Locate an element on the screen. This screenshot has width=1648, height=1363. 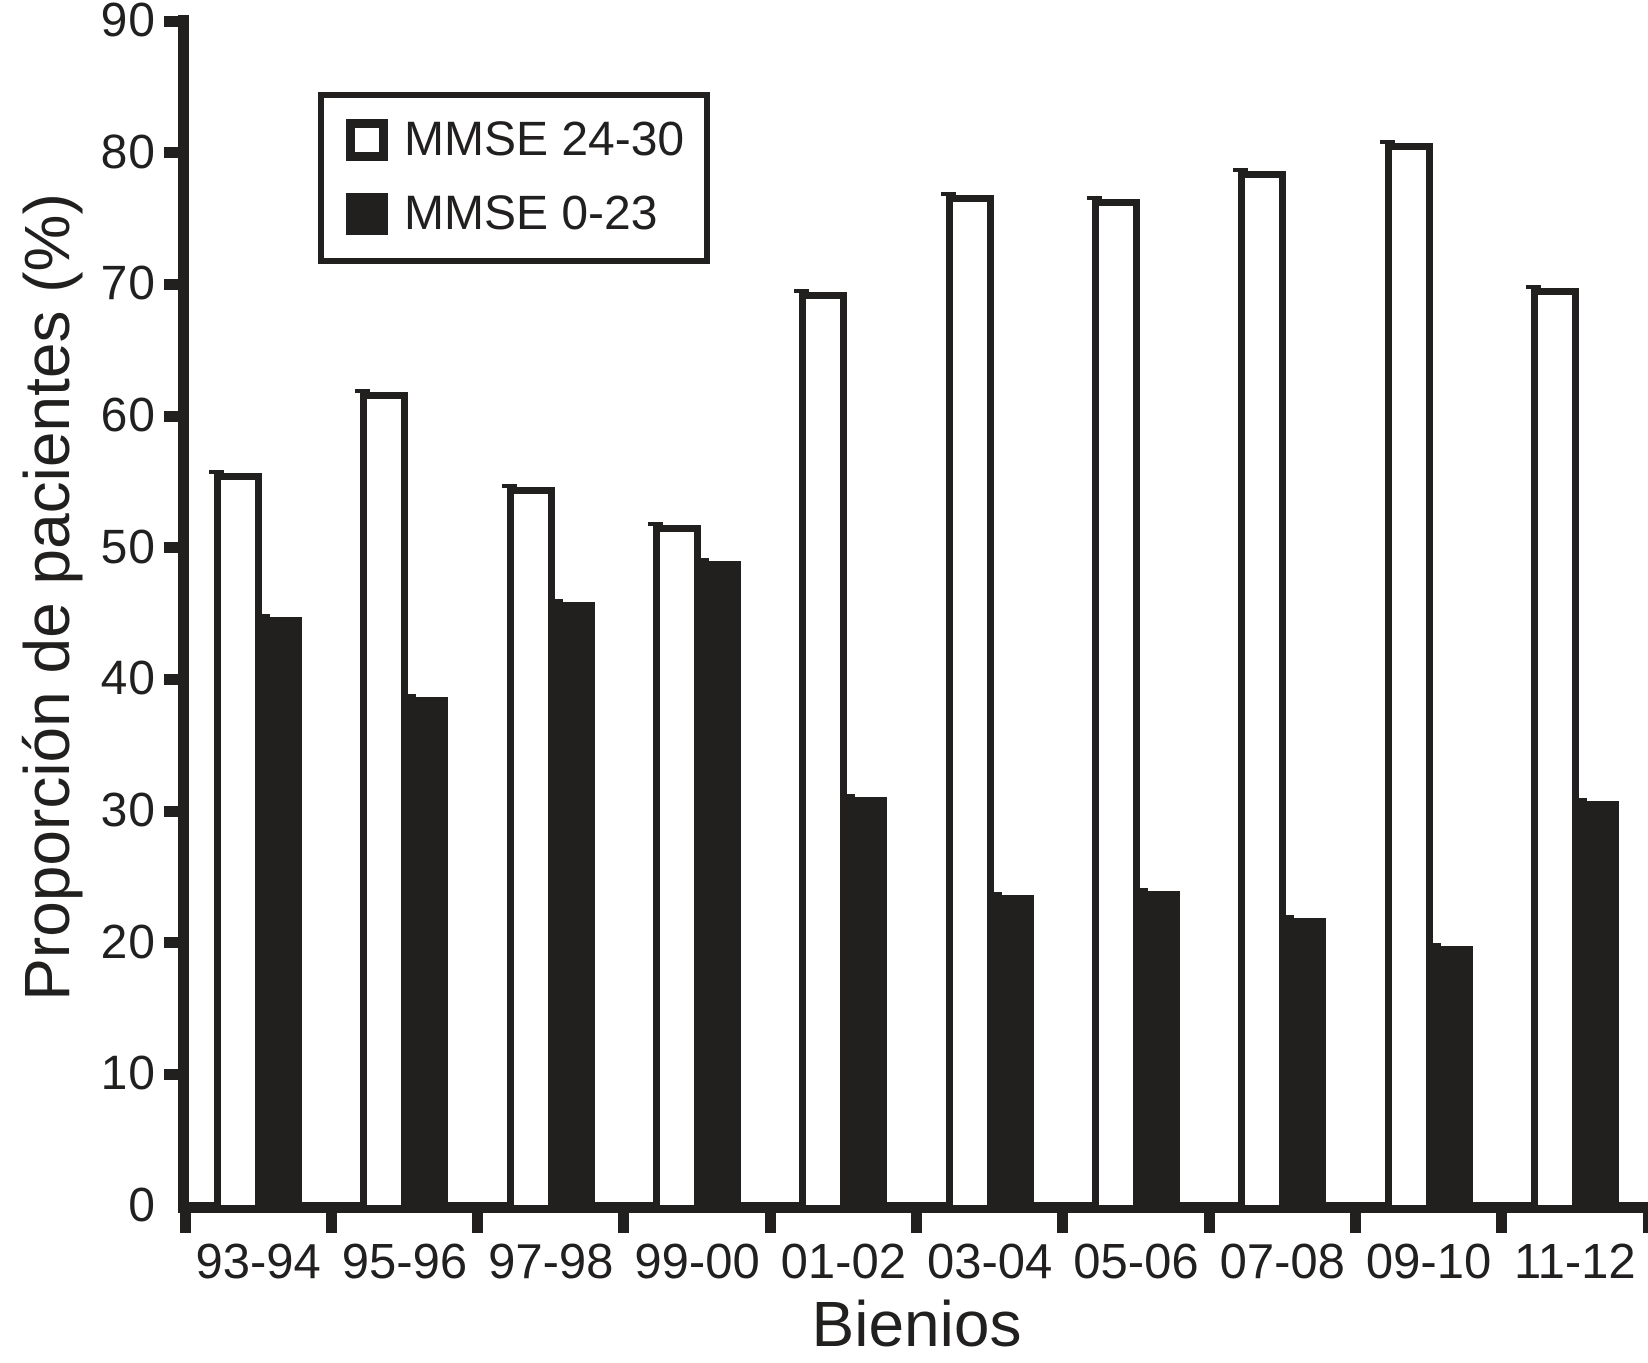
y-tick-label: 20 is located at coordinates (128, 942).